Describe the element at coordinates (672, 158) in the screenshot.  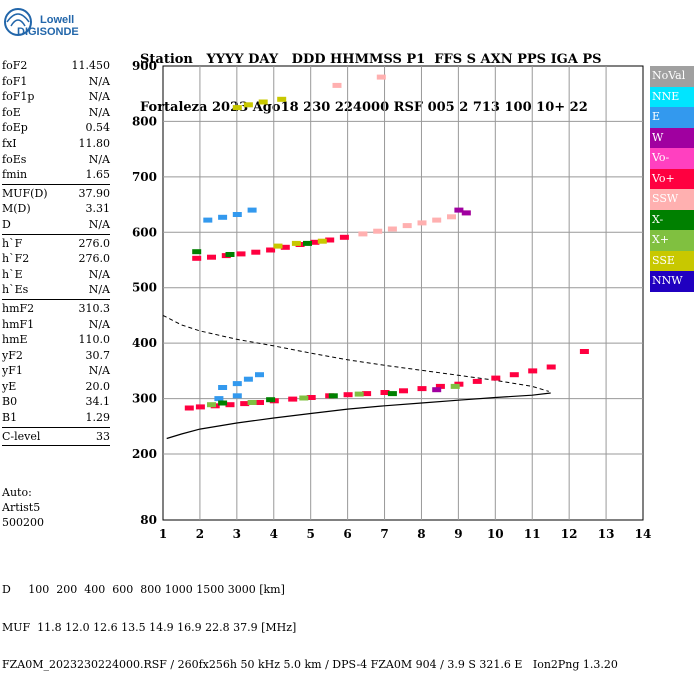
I see `legend-item-vo: Vo-` at that location.